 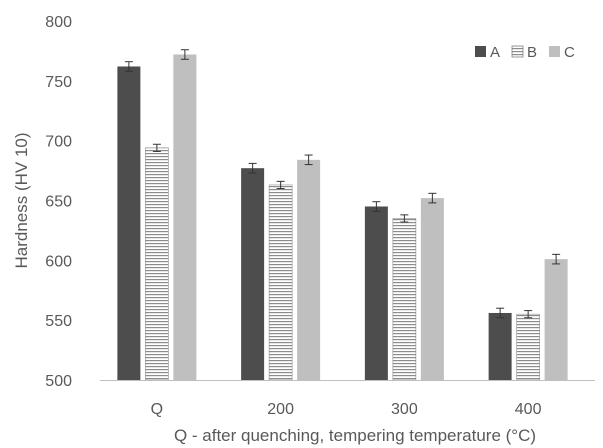 What do you see at coordinates (569, 52) in the screenshot?
I see `legend-label-C: C` at bounding box center [569, 52].